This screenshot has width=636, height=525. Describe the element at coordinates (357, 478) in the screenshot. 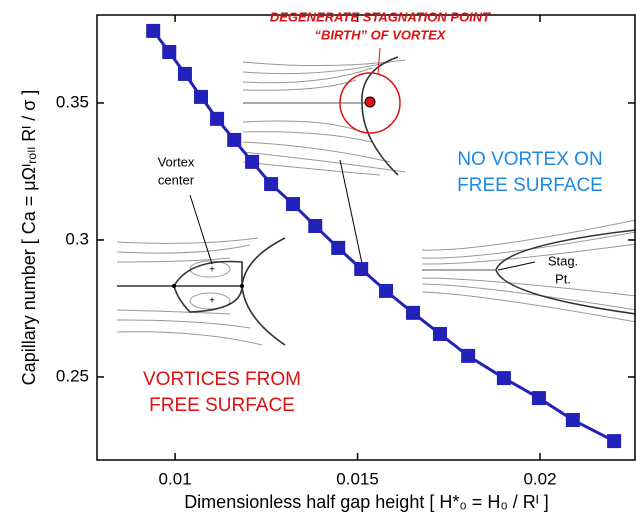

I see `x-tick-label: 0.015` at that location.